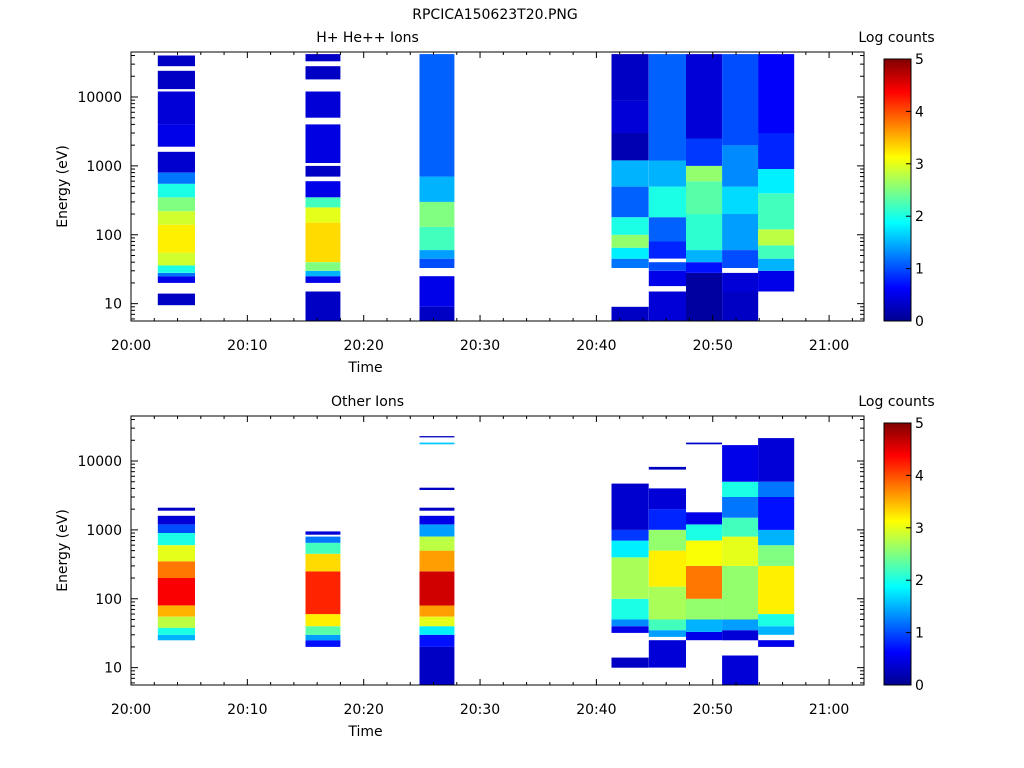 The width and height of the screenshot is (1024, 768). Describe the element at coordinates (919, 581) in the screenshot. I see `colorbar-tick-label: 2` at that location.